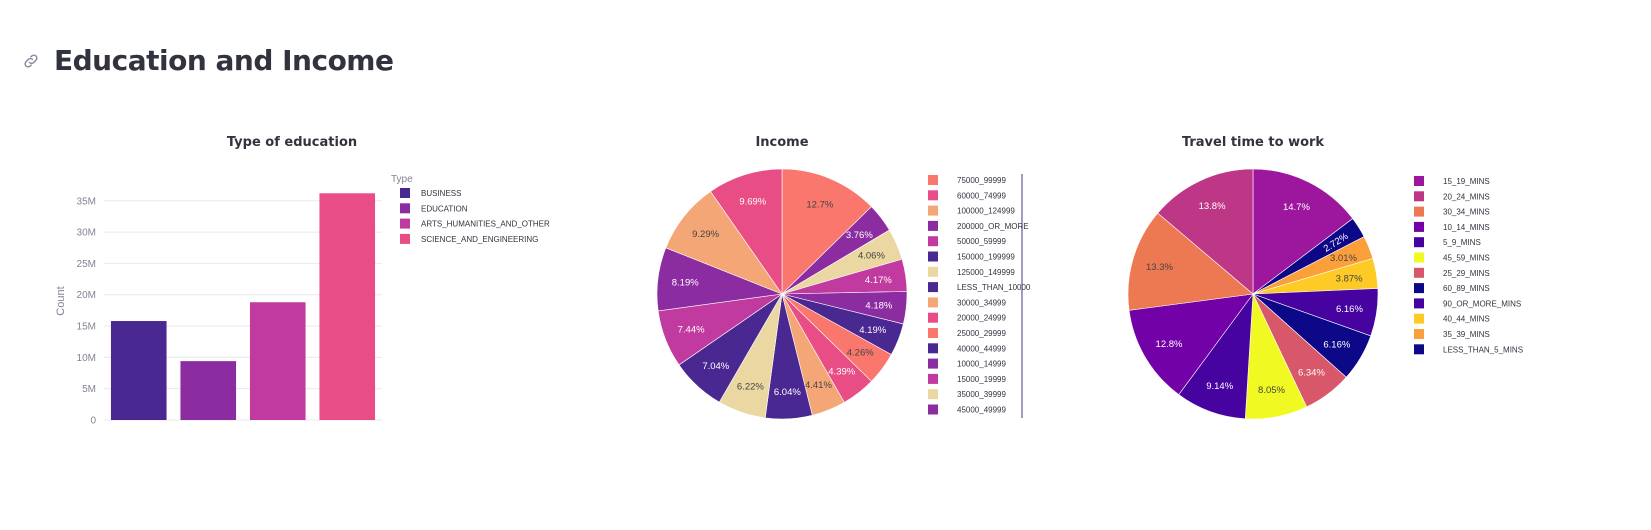 The height and width of the screenshot is (530, 1651). Describe the element at coordinates (986, 211) in the screenshot. I see `legend-label: 100000_124999` at that location.